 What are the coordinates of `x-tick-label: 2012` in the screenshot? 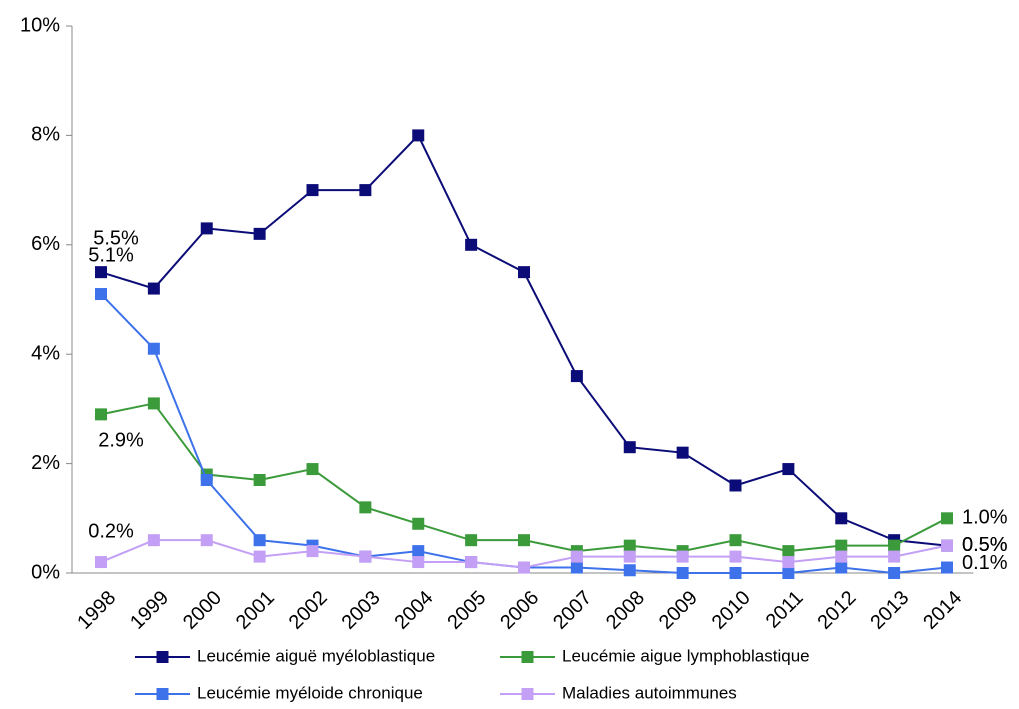 It's located at (836, 610).